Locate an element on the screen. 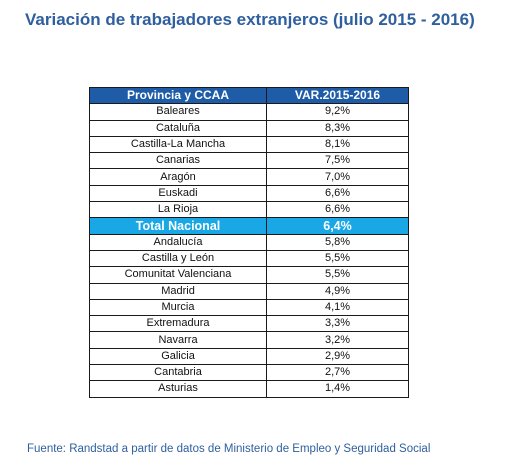 This screenshot has width=516, height=471. cell-region: Navarra is located at coordinates (178, 340).